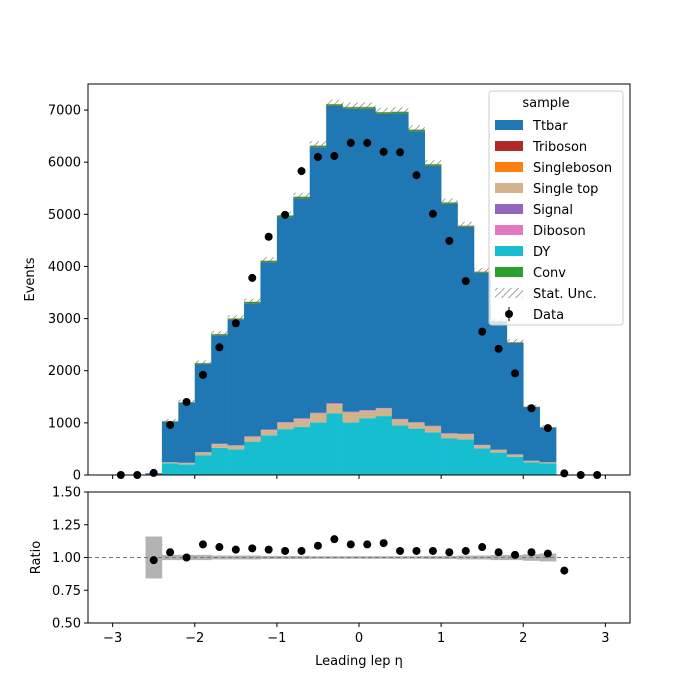 The height and width of the screenshot is (700, 700). Describe the element at coordinates (30, 279) in the screenshot. I see `main-y-axis-label: Events` at that location.